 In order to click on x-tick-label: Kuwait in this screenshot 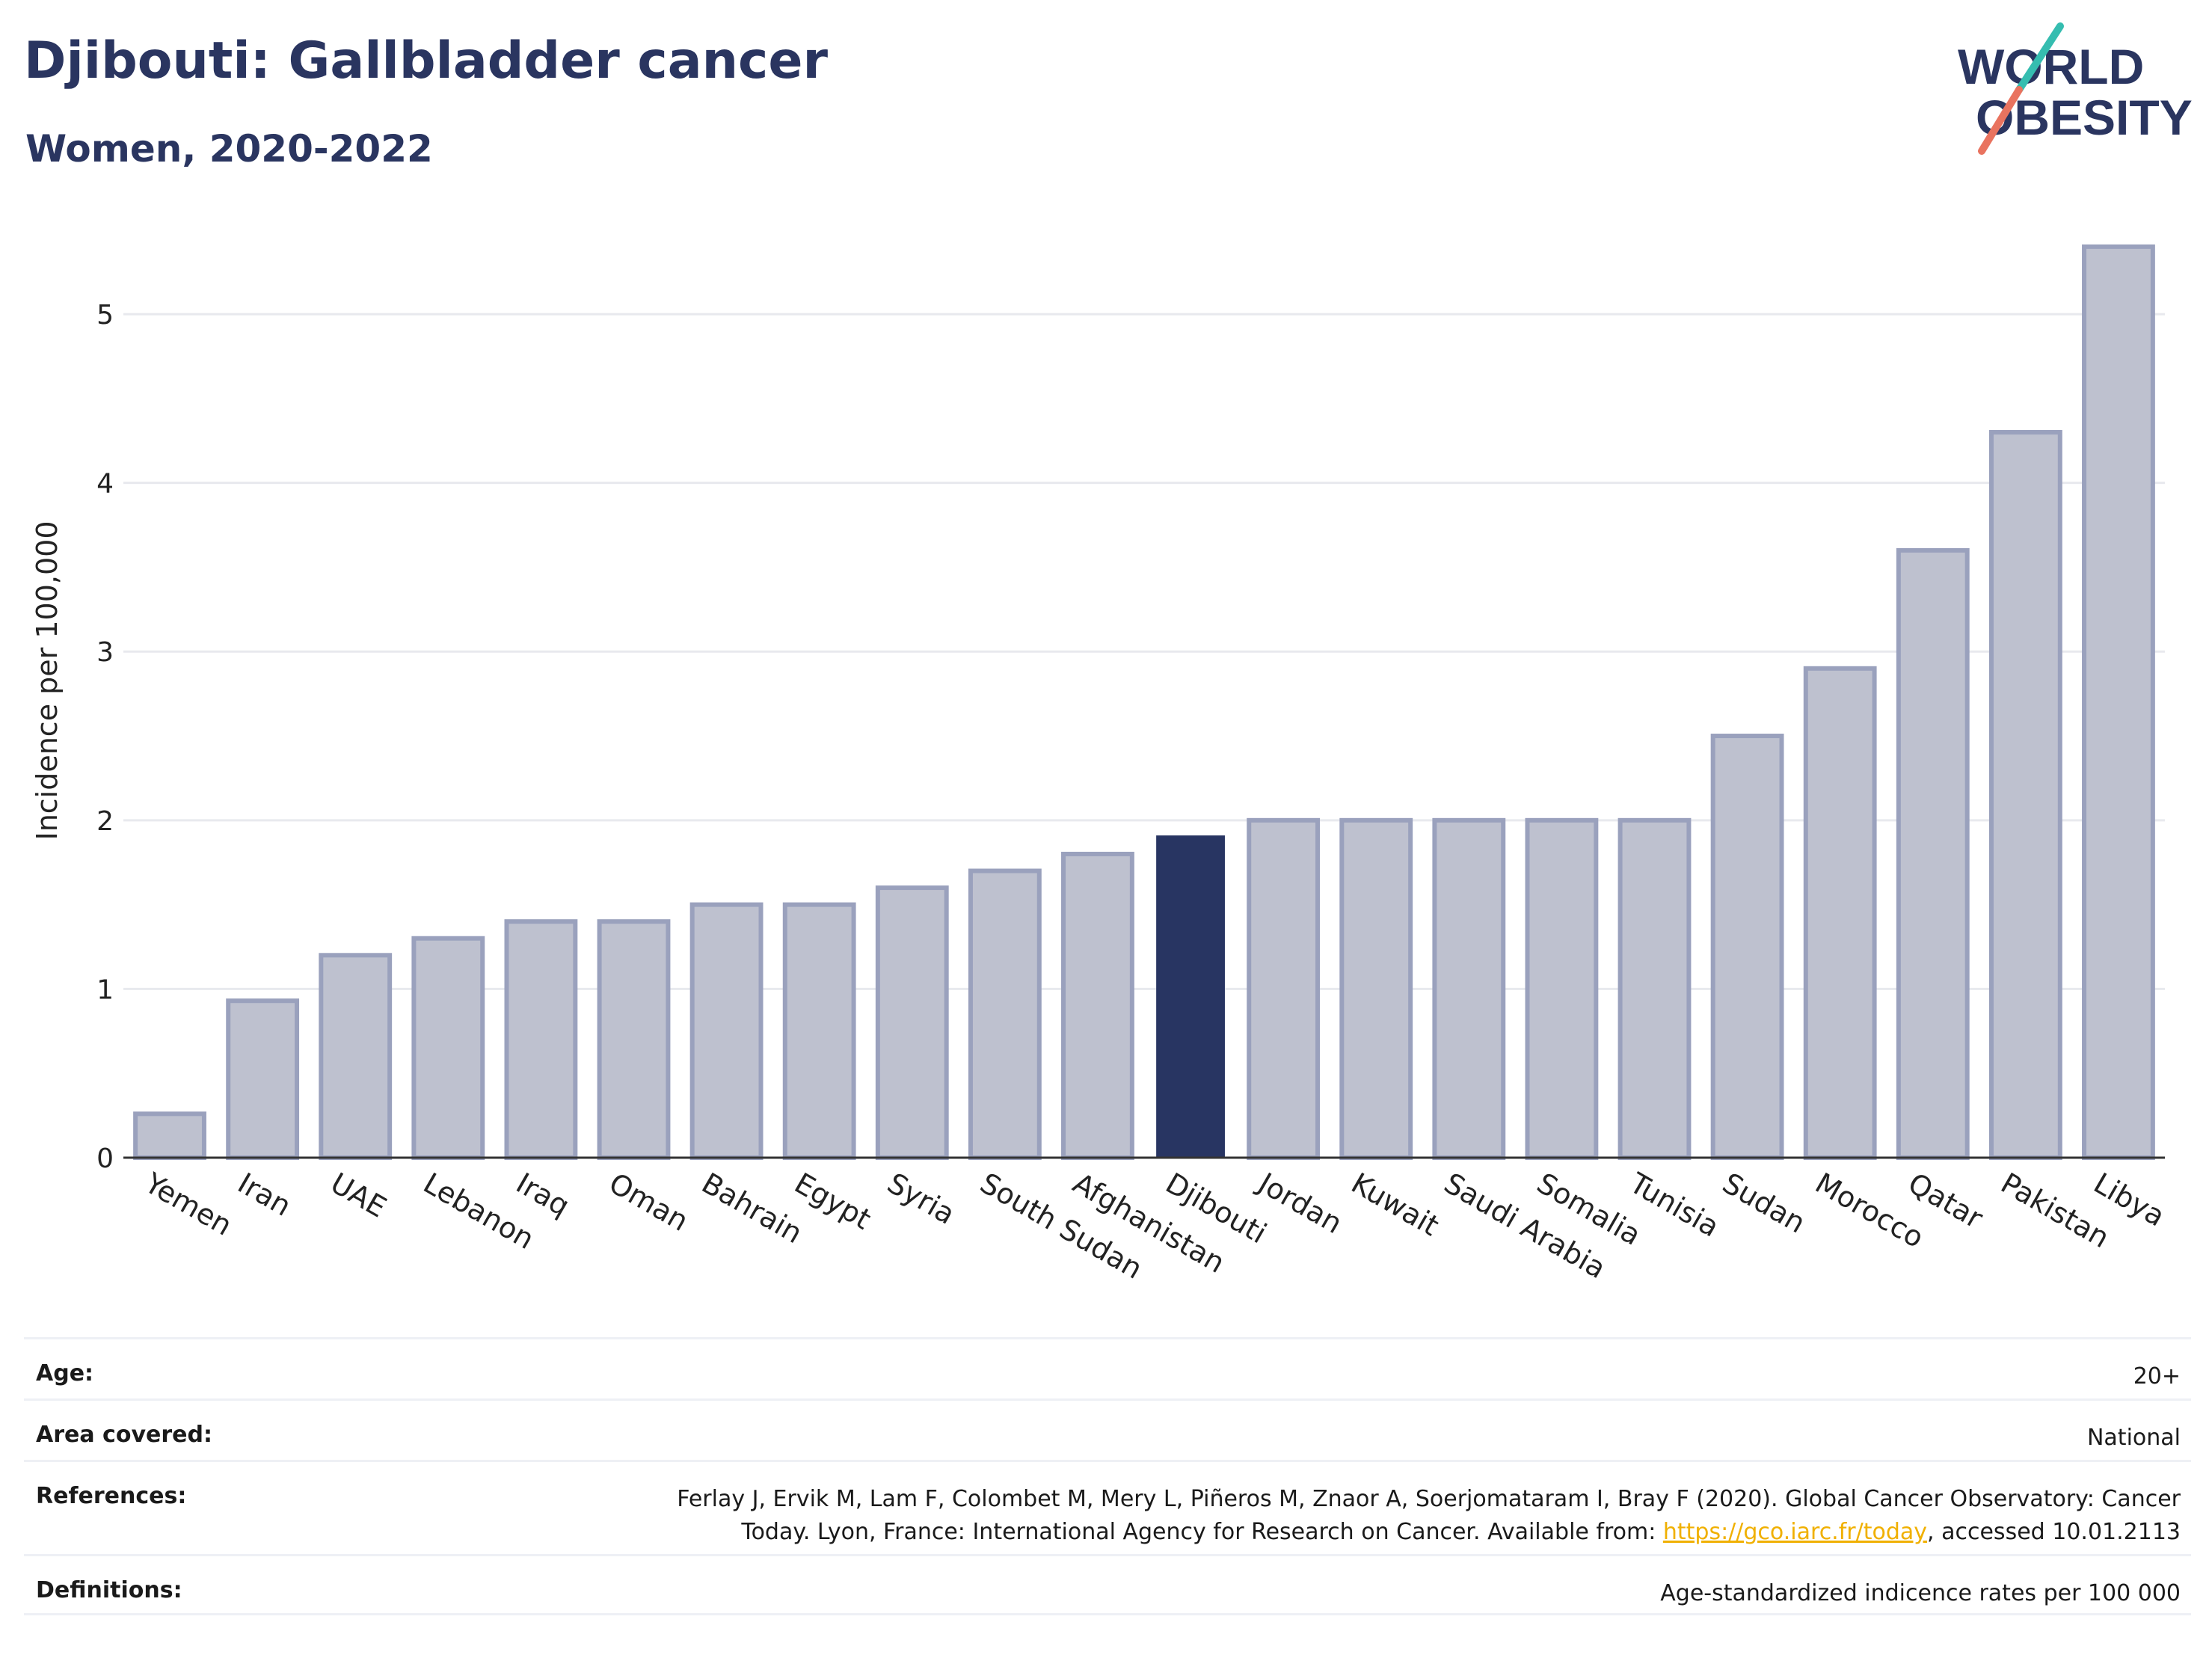, I will do `click(1395, 1205)`.